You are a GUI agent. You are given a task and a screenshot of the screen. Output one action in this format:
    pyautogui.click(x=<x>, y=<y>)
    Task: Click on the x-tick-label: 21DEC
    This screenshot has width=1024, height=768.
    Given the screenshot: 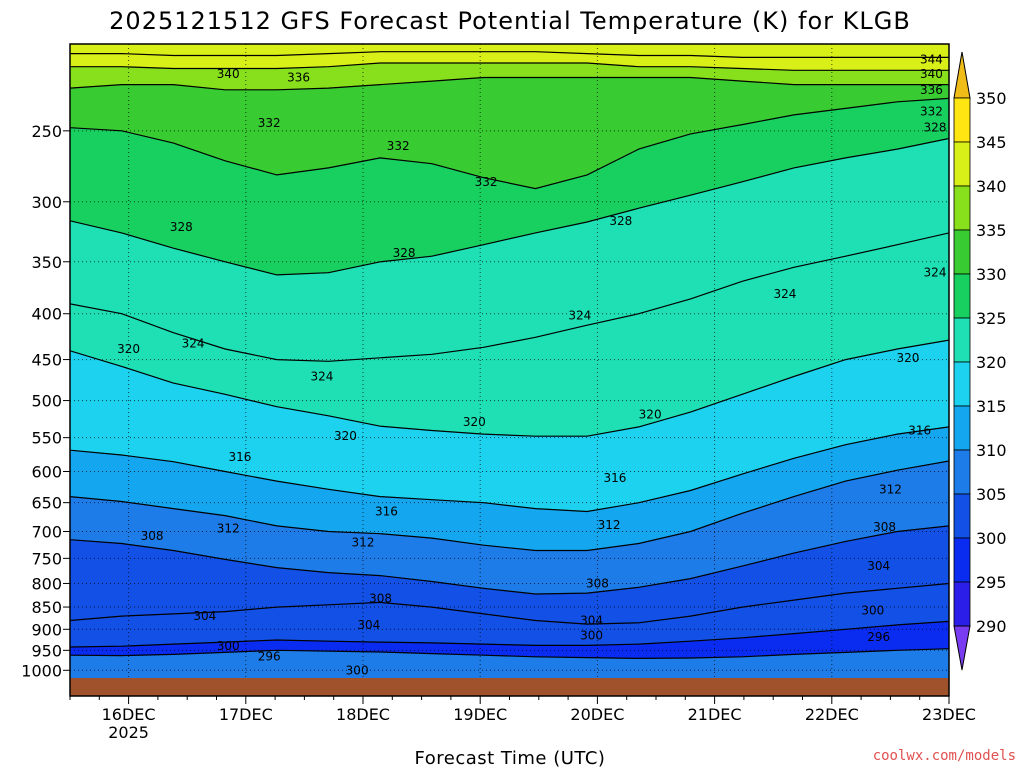 What is the action you would take?
    pyautogui.click(x=715, y=714)
    